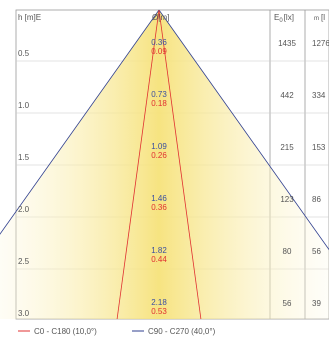  I want to click on c0-diameter-label: 0.44, so click(159, 259).